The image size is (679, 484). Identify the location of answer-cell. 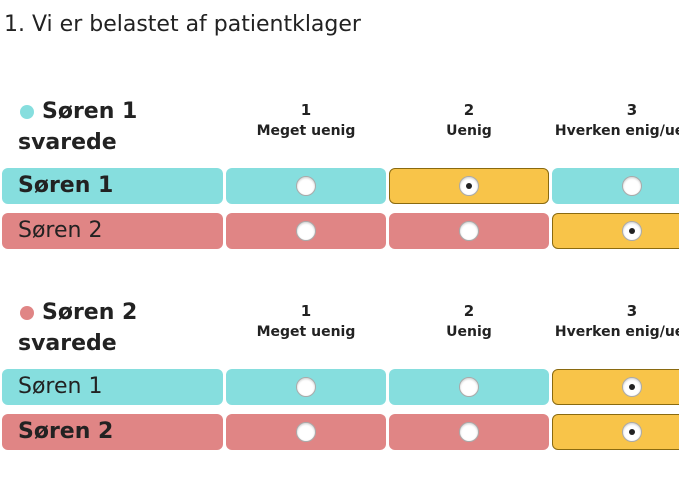
(615, 186).